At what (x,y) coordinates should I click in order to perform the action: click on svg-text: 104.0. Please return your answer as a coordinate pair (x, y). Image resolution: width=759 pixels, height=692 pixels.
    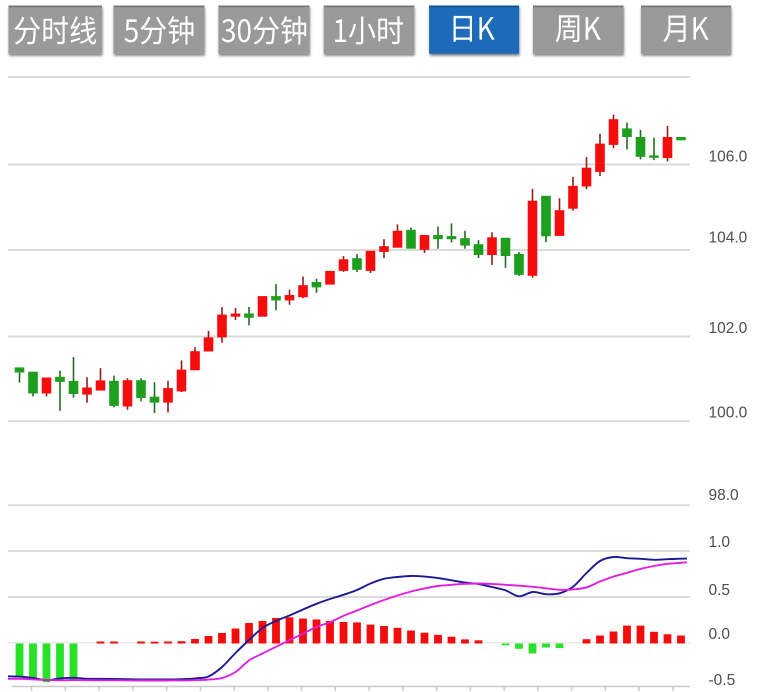
    Looking at the image, I should click on (728, 237).